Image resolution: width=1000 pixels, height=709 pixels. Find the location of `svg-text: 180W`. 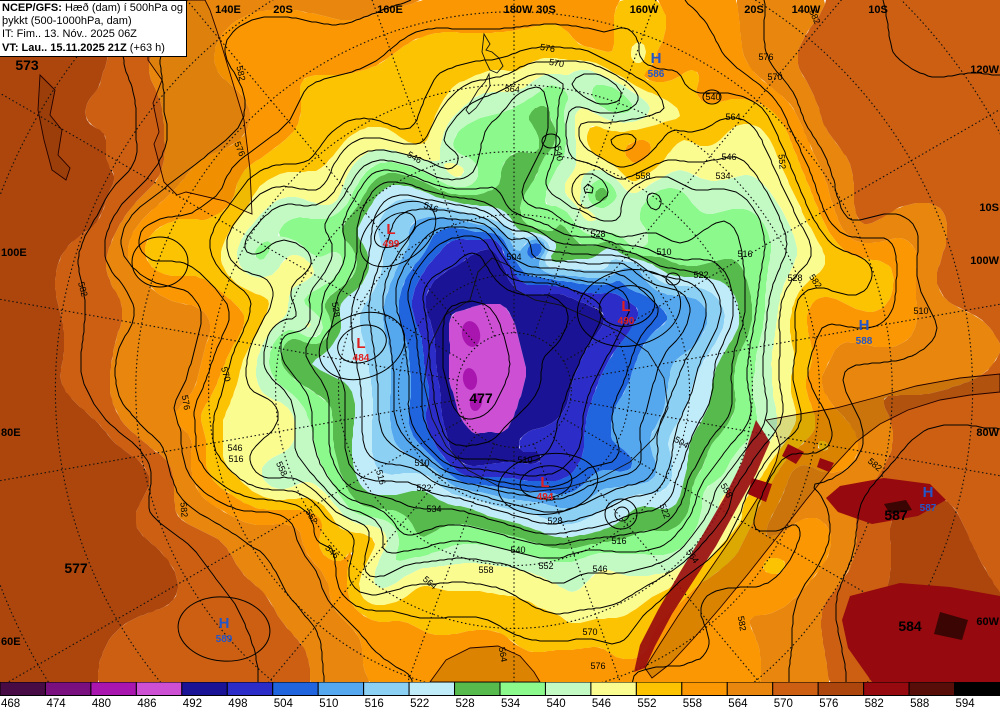

svg-text: 180W is located at coordinates (518, 10).